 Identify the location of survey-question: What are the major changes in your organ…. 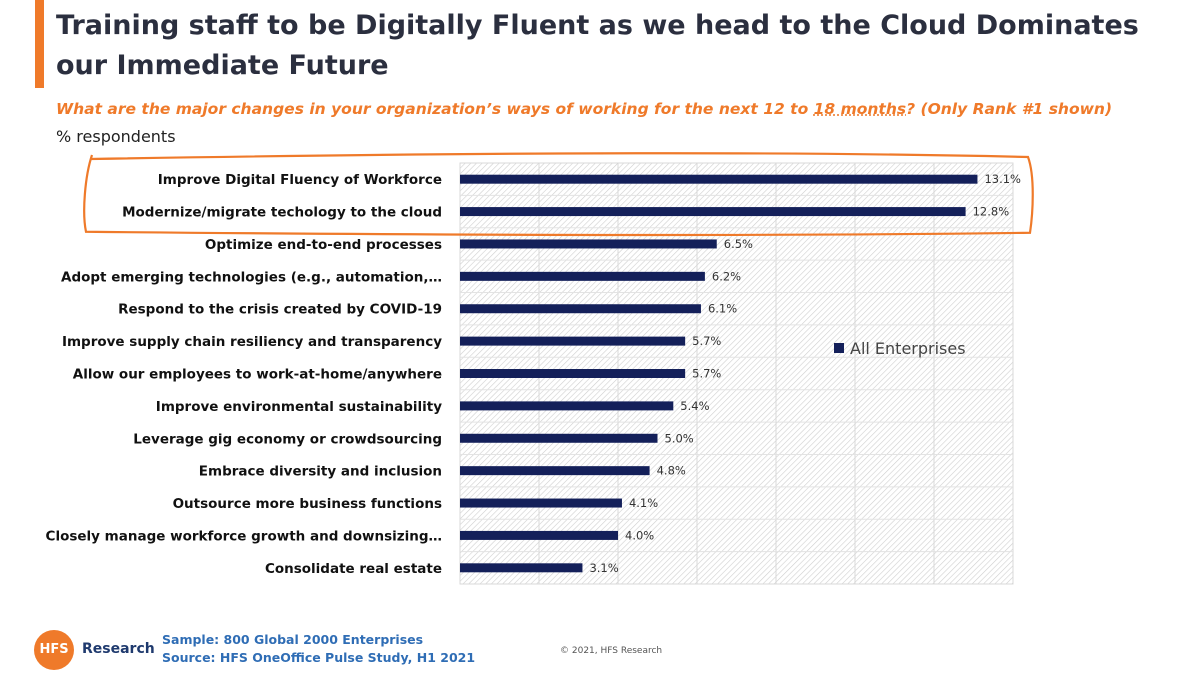
(621, 109).